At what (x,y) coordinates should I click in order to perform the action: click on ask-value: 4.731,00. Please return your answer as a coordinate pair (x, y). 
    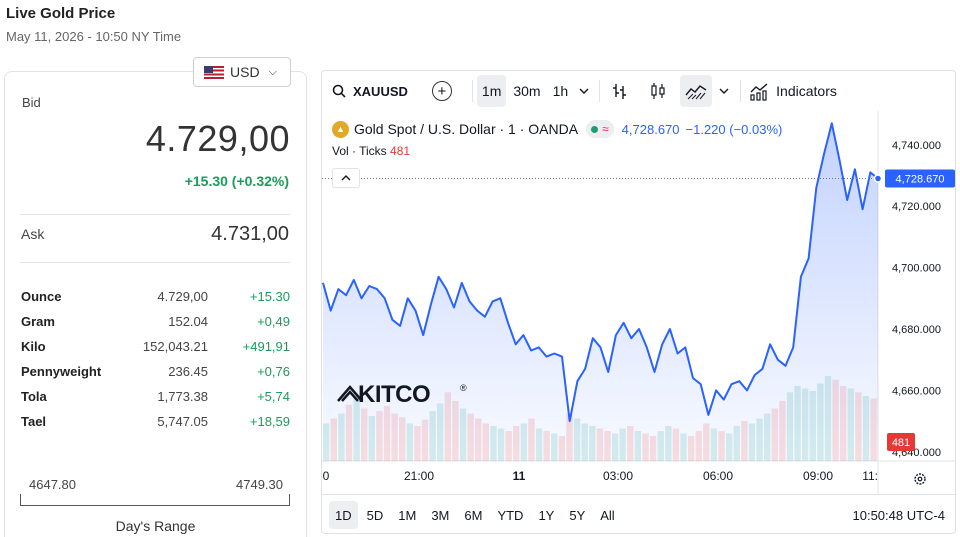
    Looking at the image, I should click on (250, 234).